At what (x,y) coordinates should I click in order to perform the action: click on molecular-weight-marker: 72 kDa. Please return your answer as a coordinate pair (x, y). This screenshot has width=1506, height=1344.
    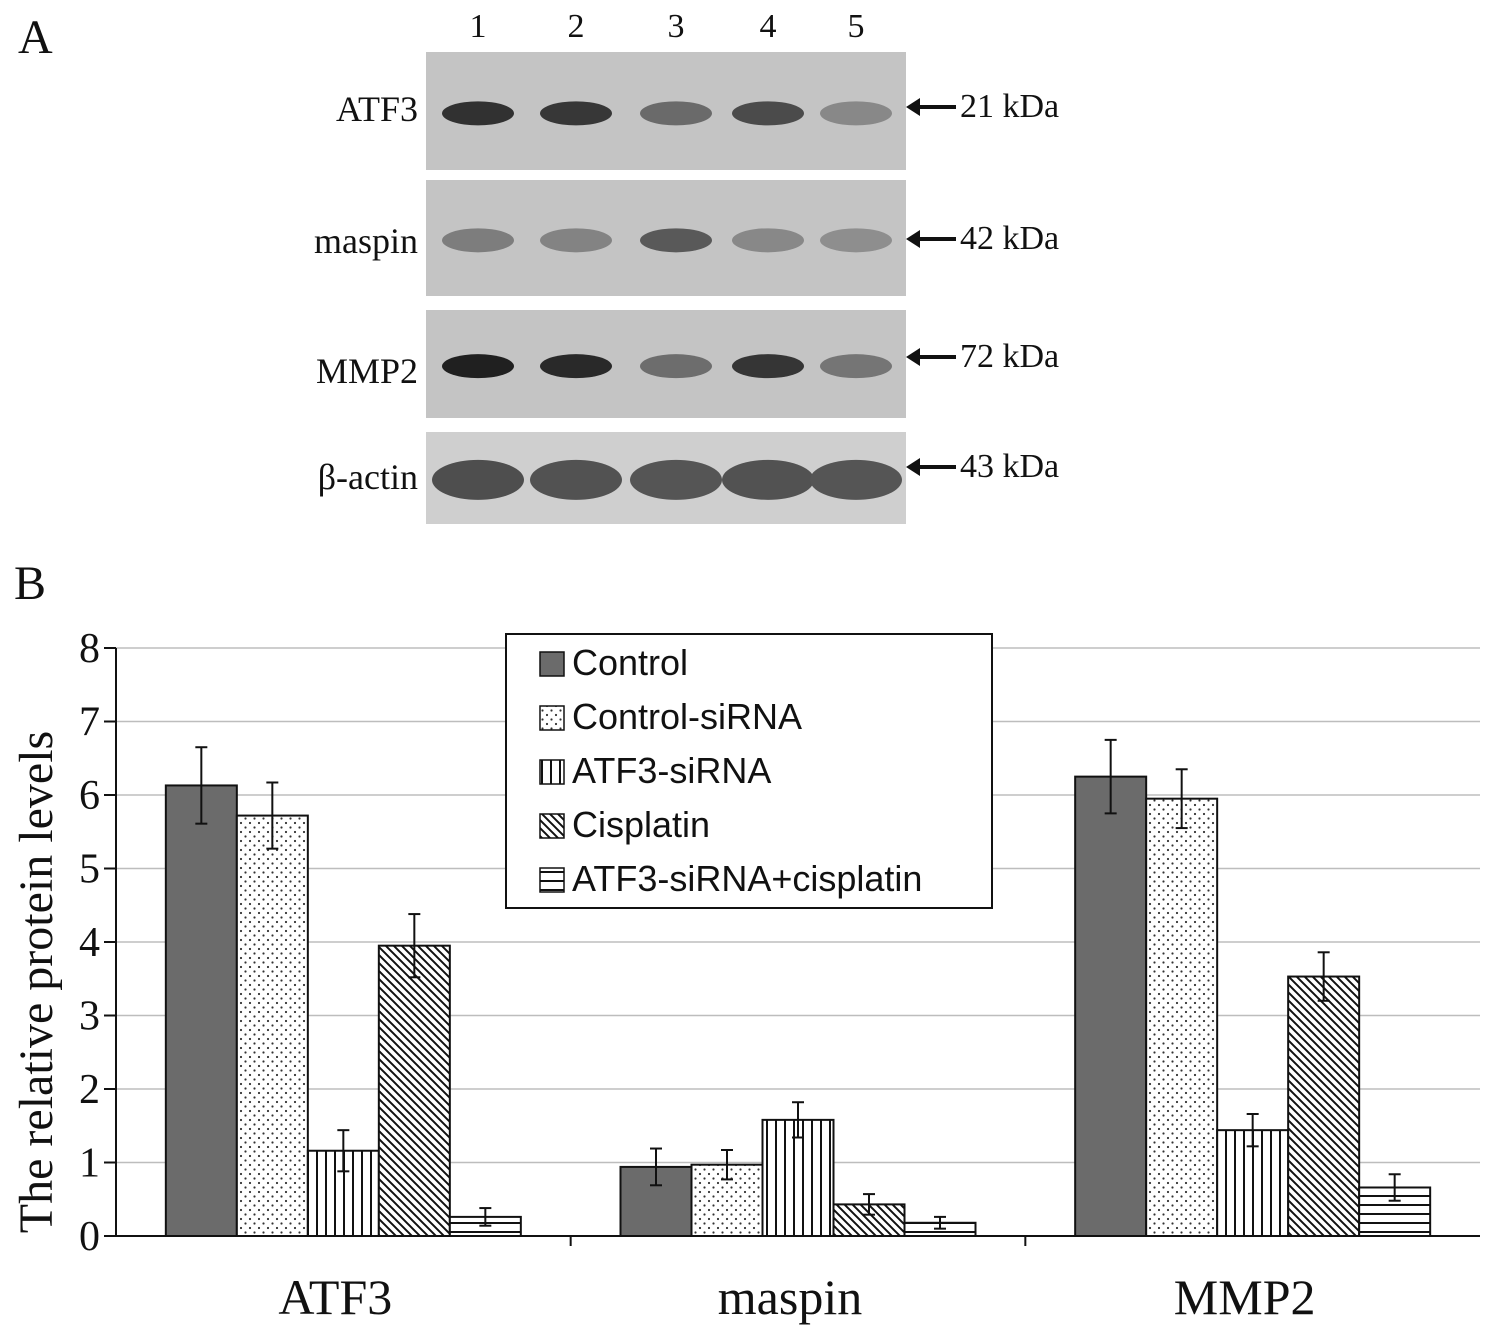
    Looking at the image, I should click on (983, 357).